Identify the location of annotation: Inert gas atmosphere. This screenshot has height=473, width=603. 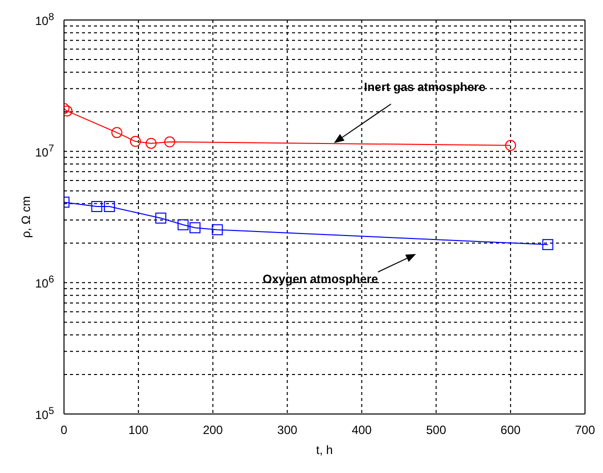
(425, 87).